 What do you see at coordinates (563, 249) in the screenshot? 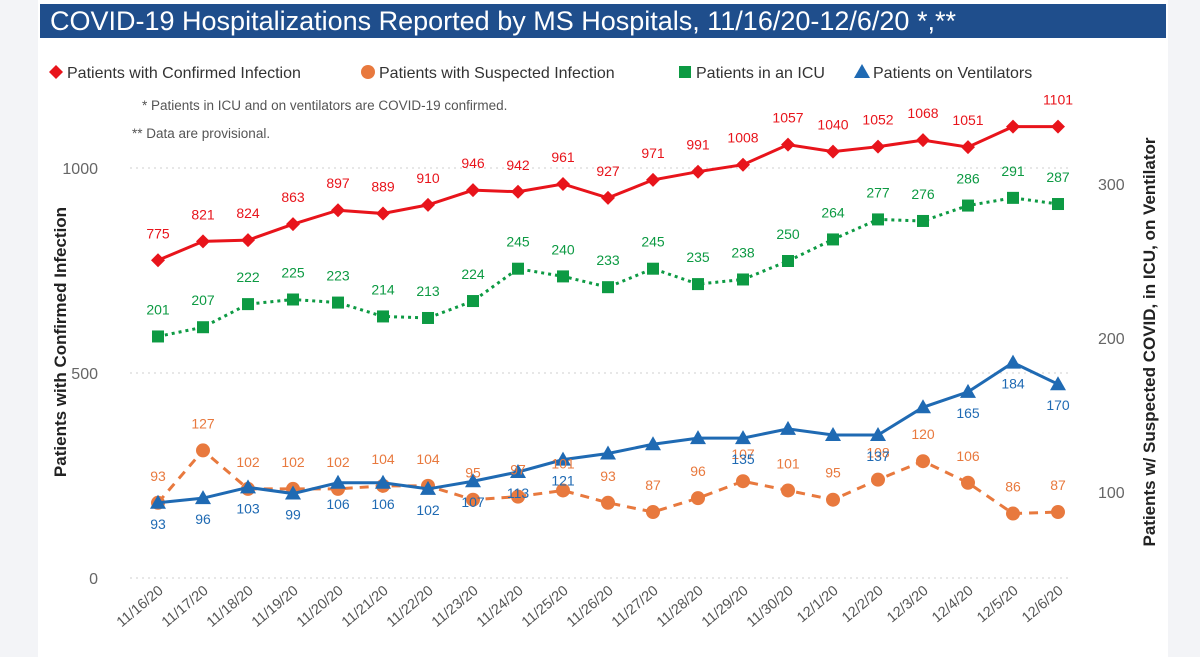
I see `patients-in-an-icu-value-label: 240` at bounding box center [563, 249].